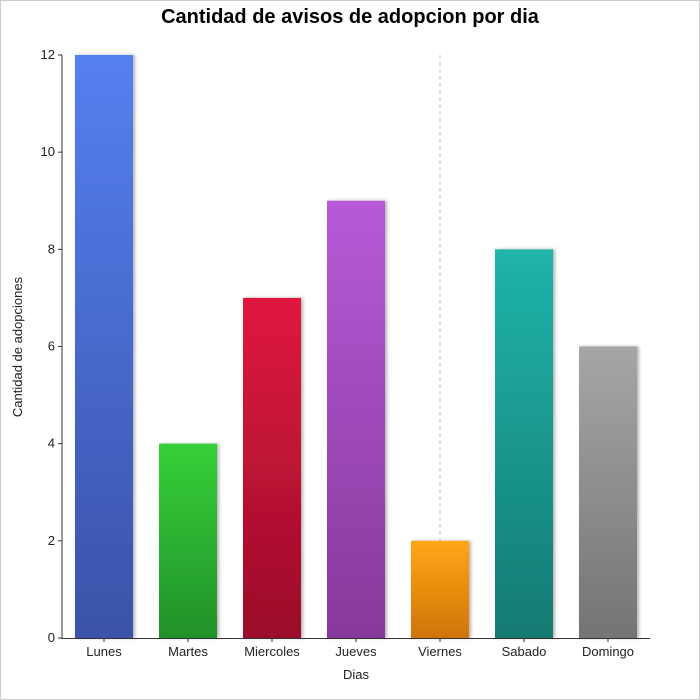 Image resolution: width=700 pixels, height=700 pixels. Describe the element at coordinates (608, 492) in the screenshot. I see `bar-domingo` at that location.